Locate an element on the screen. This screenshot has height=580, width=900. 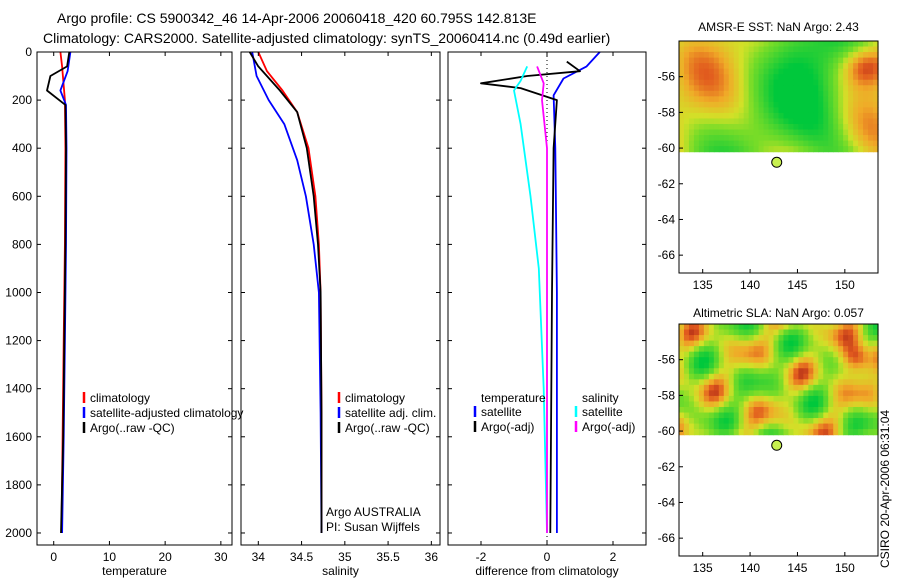
x-tick-label: 34 is located at coordinates (259, 557).